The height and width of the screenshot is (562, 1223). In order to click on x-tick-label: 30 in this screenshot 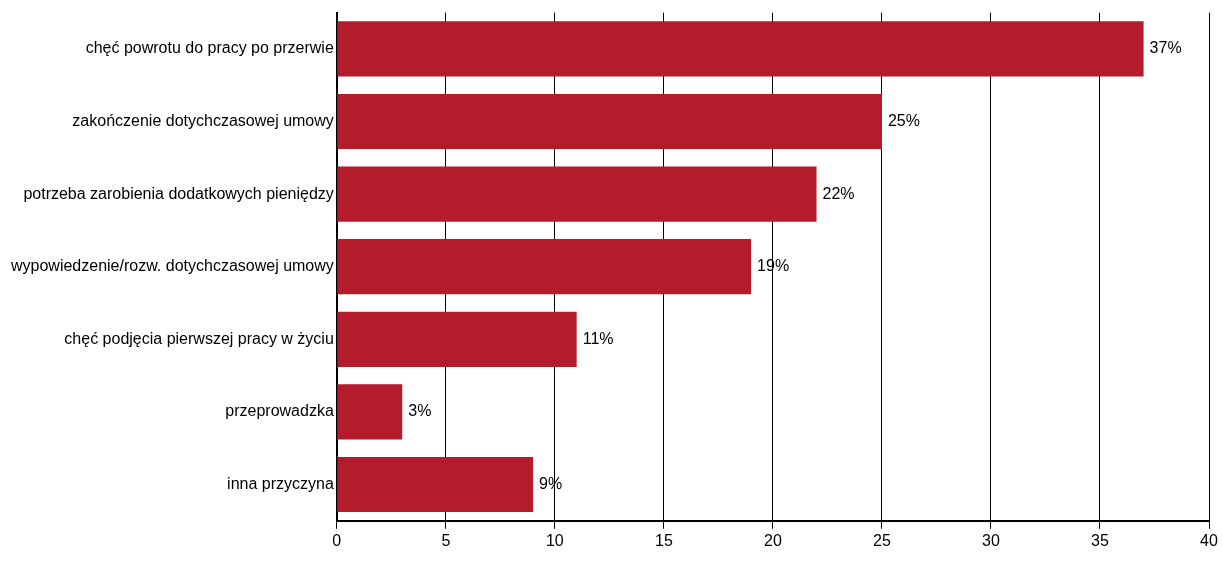, I will do `click(991, 540)`.